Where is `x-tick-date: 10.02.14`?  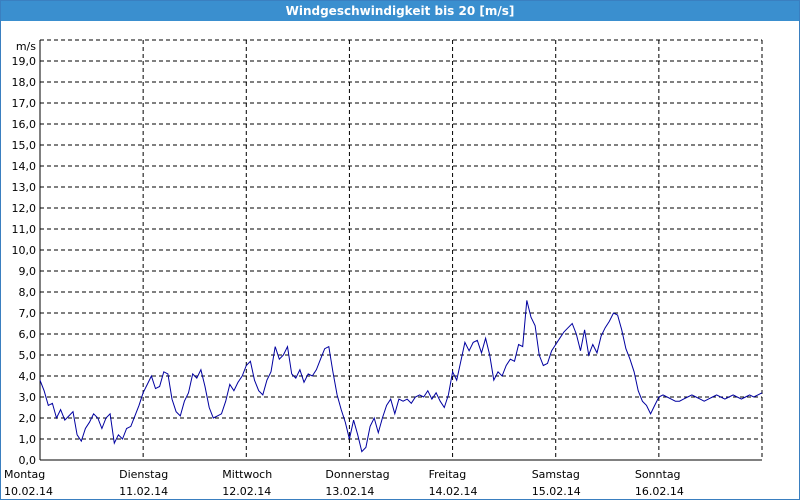 x-tick-date: 10.02.14 is located at coordinates (28, 491).